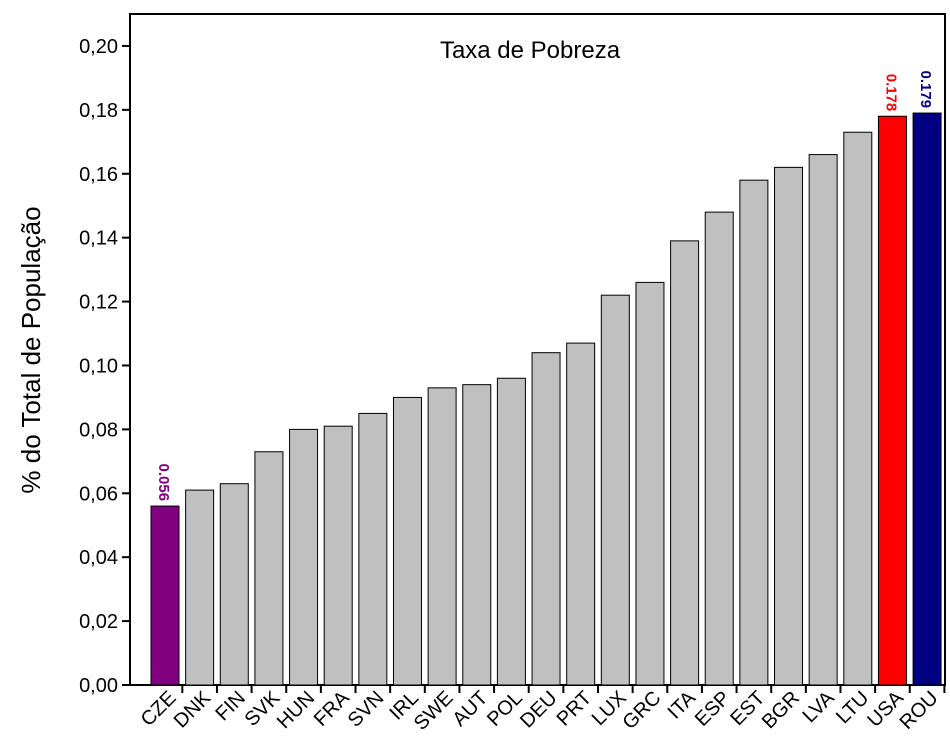 The width and height of the screenshot is (950, 754). What do you see at coordinates (98, 175) in the screenshot?
I see `y-tick-label: 0,16` at bounding box center [98, 175].